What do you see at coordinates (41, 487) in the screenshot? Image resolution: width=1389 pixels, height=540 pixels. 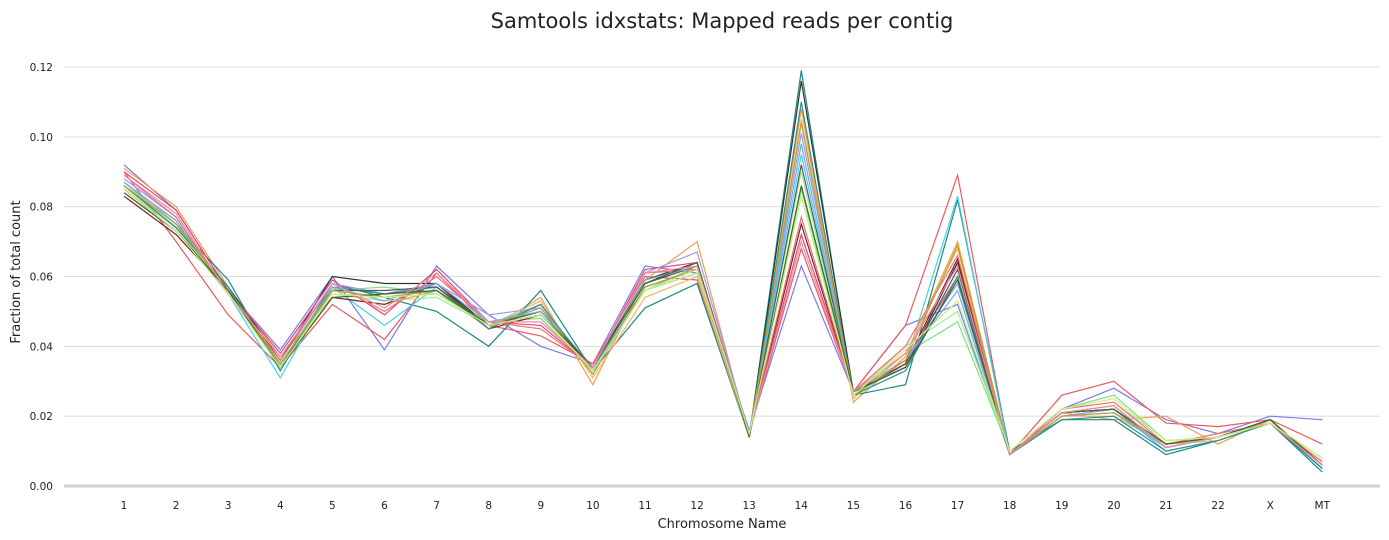 I see `y-tick-label: 0.00` at bounding box center [41, 487].